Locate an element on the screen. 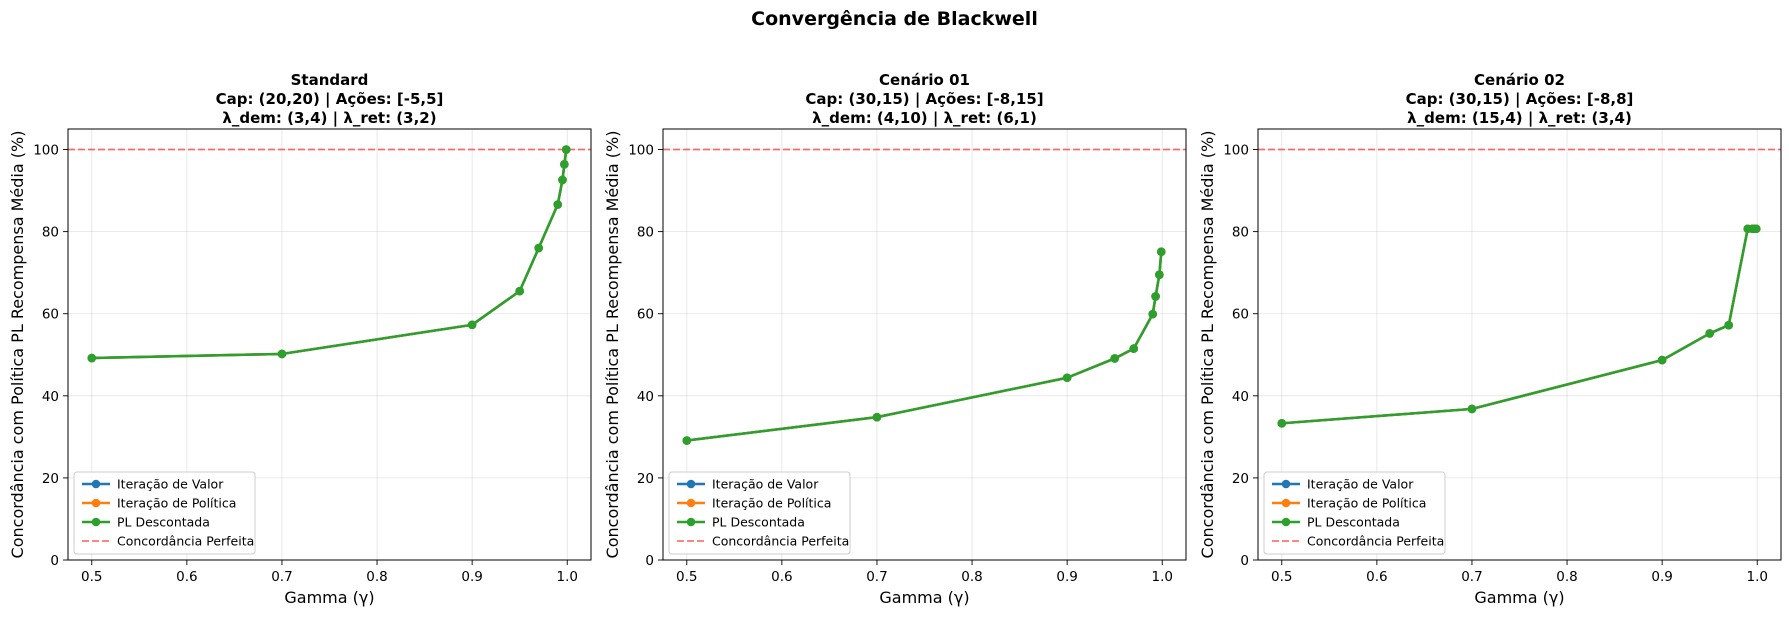 The image size is (1789, 617). panel-title-line: Cap: (20,20) | Ações: [-5,5] is located at coordinates (330, 99).